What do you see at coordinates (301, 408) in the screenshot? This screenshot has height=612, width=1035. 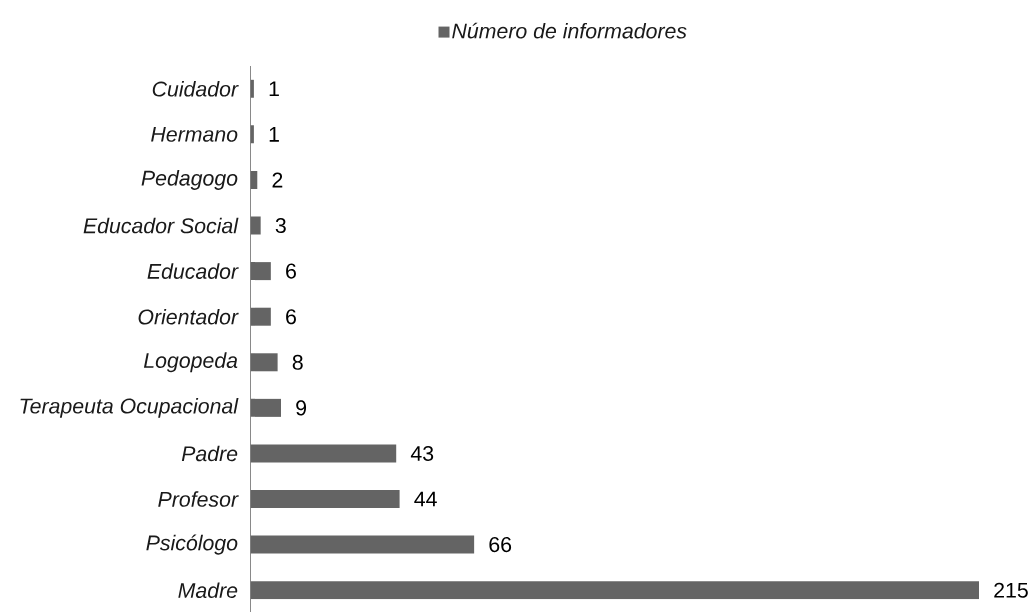 I see `data-label: 9` at bounding box center [301, 408].